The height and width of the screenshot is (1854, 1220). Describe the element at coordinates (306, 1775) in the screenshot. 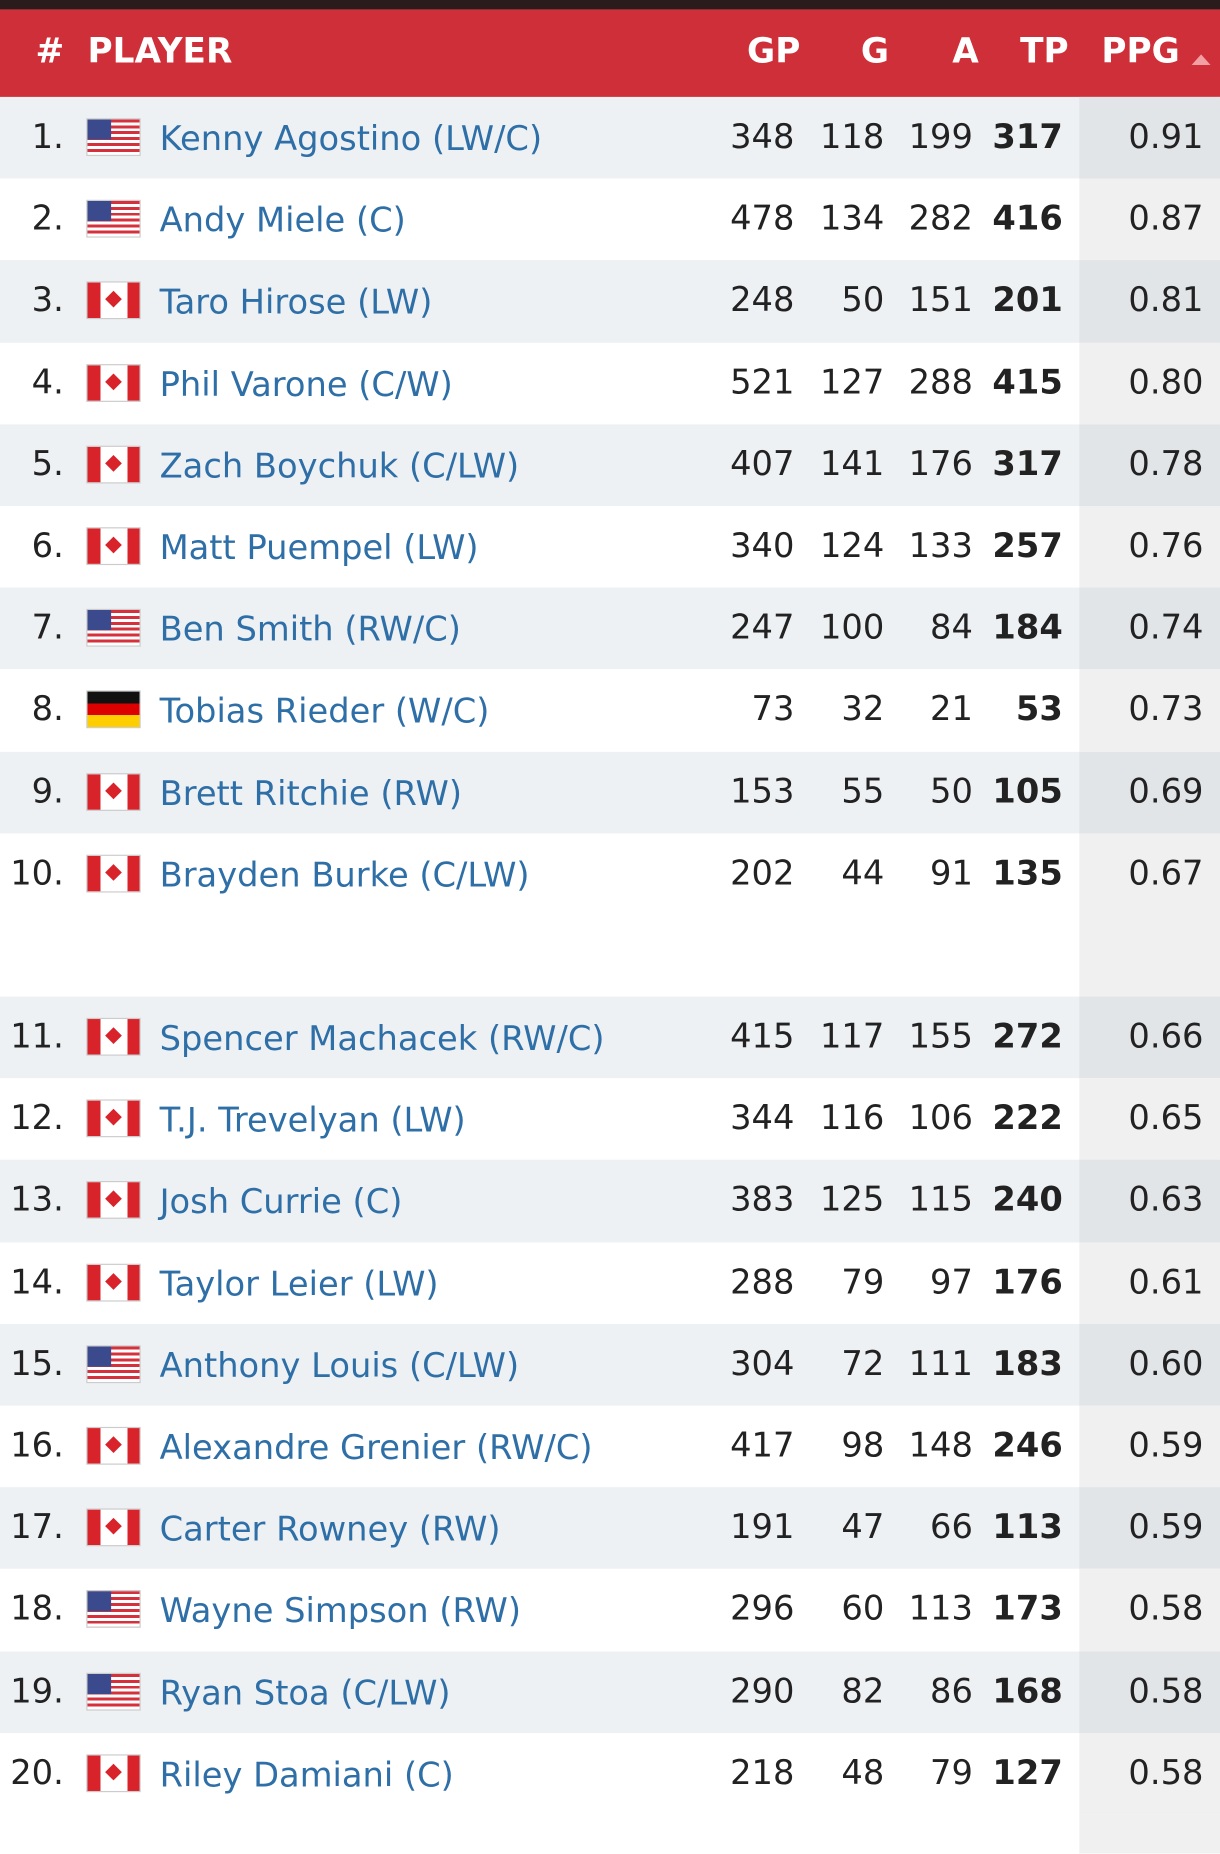

I see `player-name: Riley Damiani (C)` at that location.